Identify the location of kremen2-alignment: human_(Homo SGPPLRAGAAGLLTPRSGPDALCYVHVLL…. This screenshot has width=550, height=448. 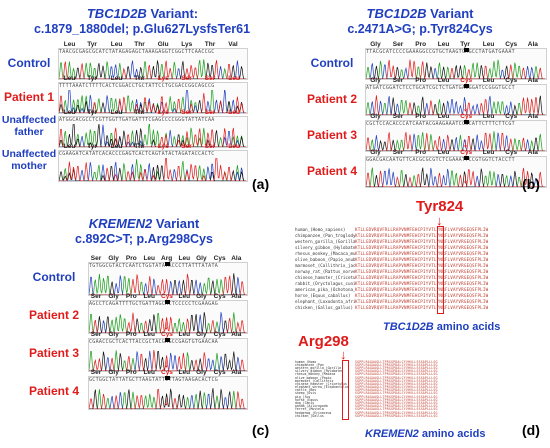
(410, 389).